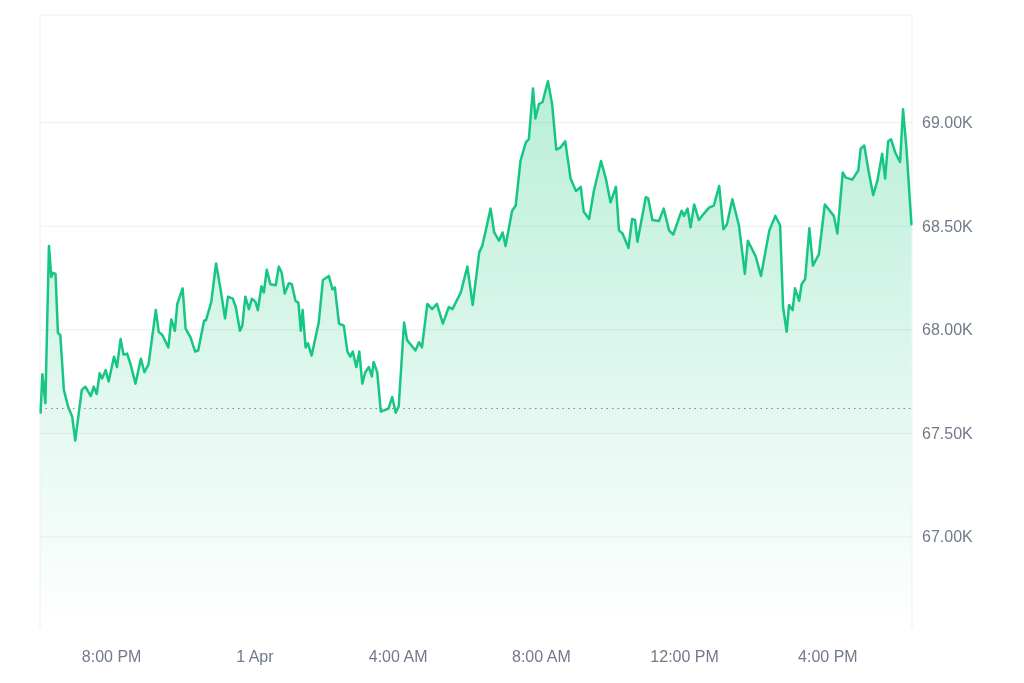  I want to click on x-tick-label: 4:00 AM, so click(398, 656).